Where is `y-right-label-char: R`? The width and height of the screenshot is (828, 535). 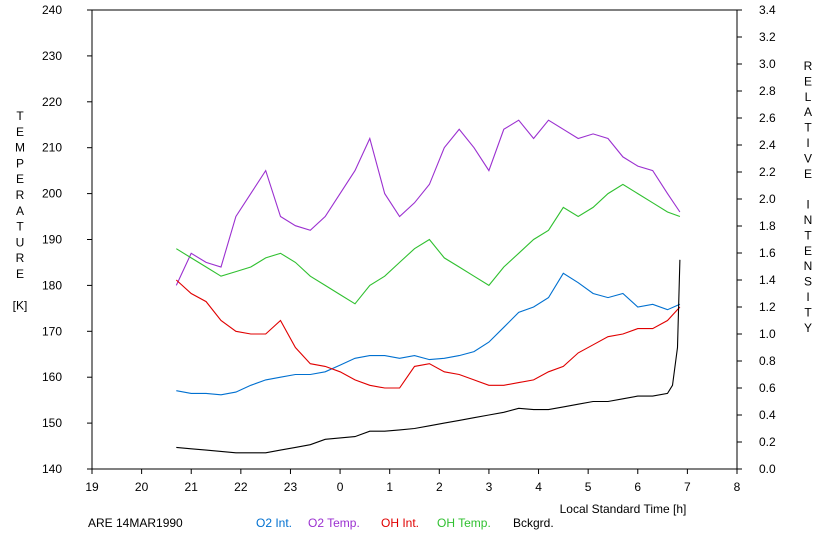 y-right-label-char: R is located at coordinates (808, 66).